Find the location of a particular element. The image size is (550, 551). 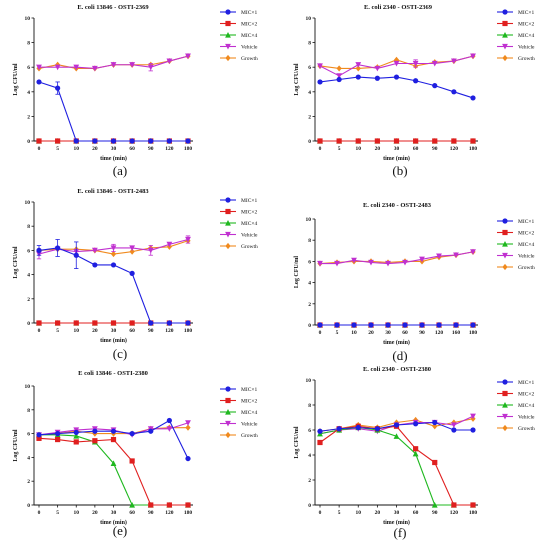

y-tick-label: 10 is located at coordinates (28, 203).